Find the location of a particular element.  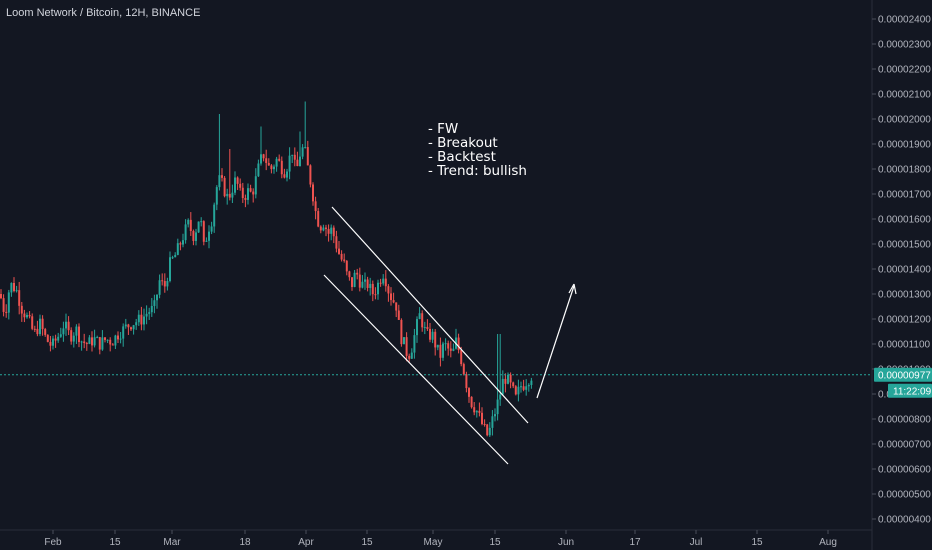

x-tick-label: Mar is located at coordinates (172, 542).